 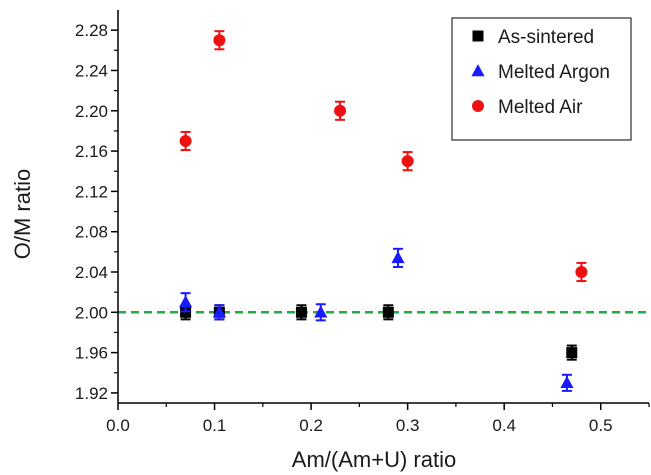 I want to click on y-tick-label: 1.92, so click(x=91, y=393).